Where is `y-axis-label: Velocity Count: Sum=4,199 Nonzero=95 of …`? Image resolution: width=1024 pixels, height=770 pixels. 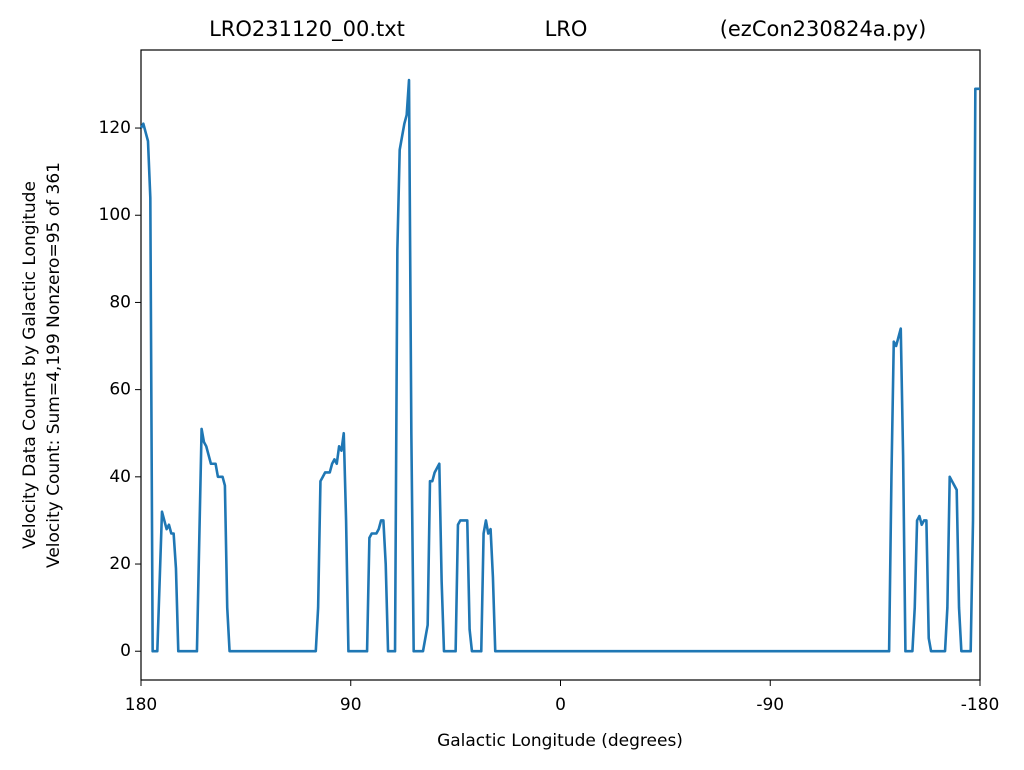
y-axis-label: Velocity Count: Sum=4,199 Nonzero=95 of … is located at coordinates (54, 365).